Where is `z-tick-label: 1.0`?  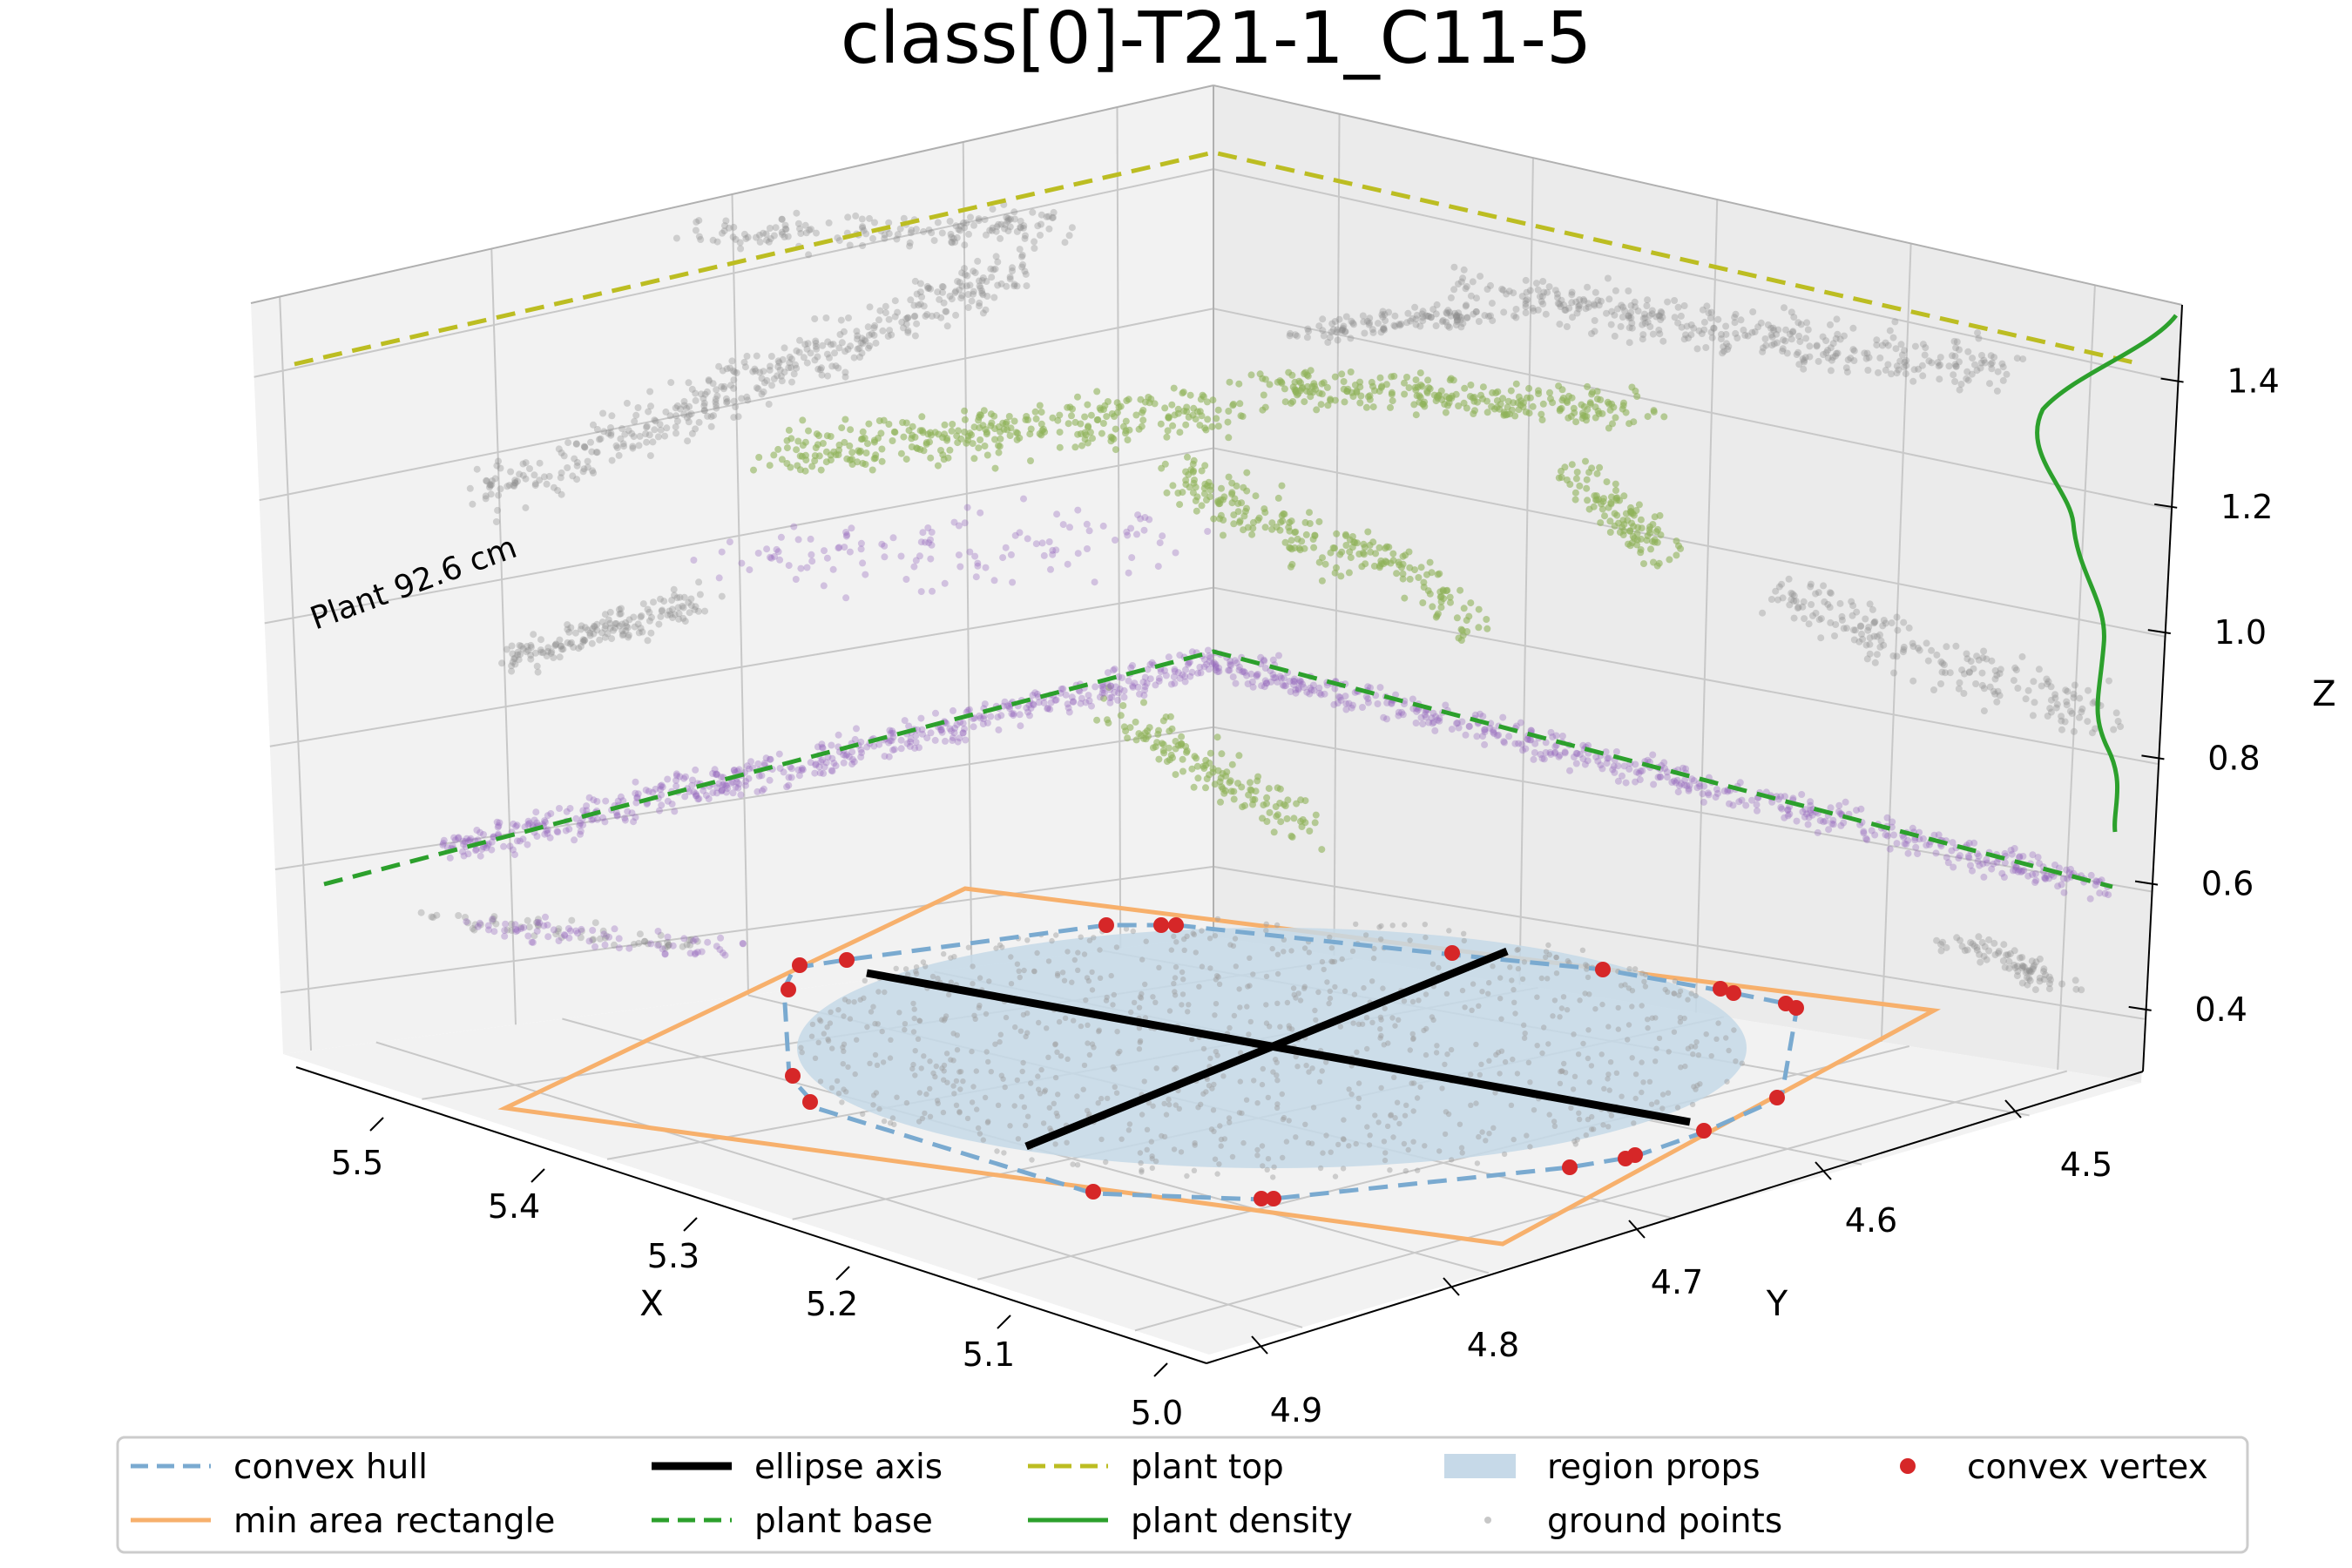
z-tick-label: 1.0 is located at coordinates (2240, 633).